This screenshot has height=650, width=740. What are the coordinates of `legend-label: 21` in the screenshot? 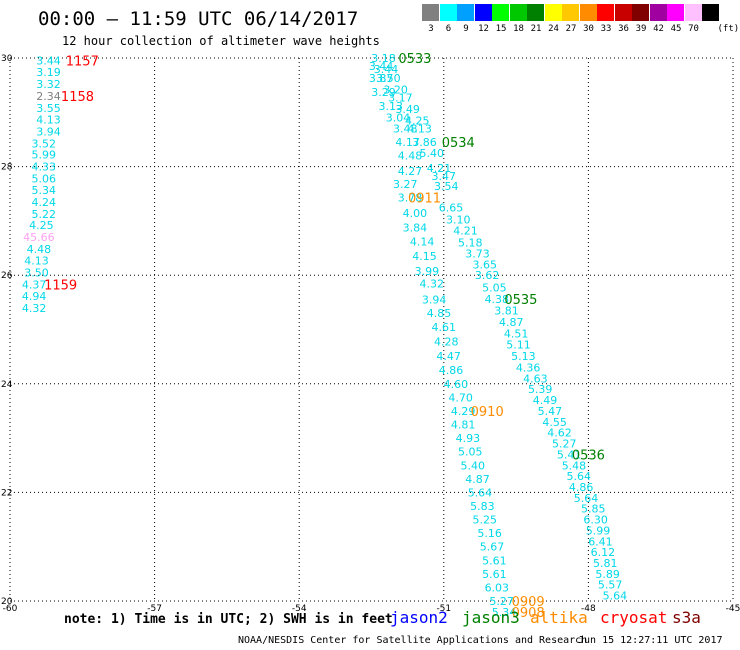 It's located at (536, 29).